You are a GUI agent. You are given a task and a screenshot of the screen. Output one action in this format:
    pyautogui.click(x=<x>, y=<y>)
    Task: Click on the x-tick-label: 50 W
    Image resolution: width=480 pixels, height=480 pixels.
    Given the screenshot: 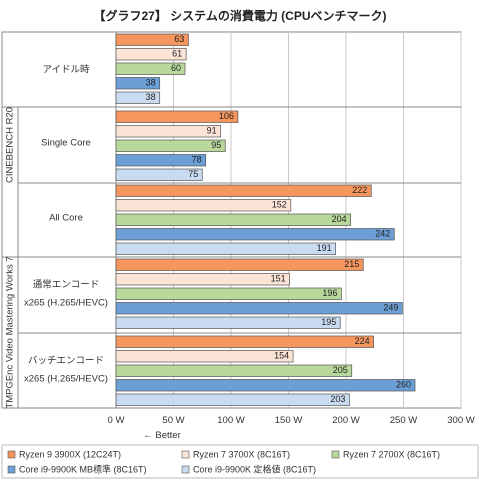 What is the action you would take?
    pyautogui.click(x=173, y=420)
    